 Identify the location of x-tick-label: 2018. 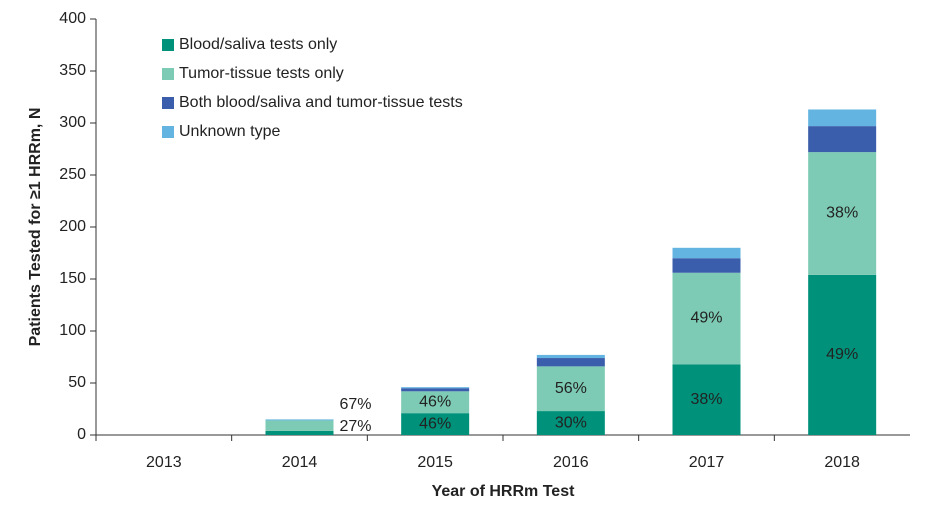
(842, 462).